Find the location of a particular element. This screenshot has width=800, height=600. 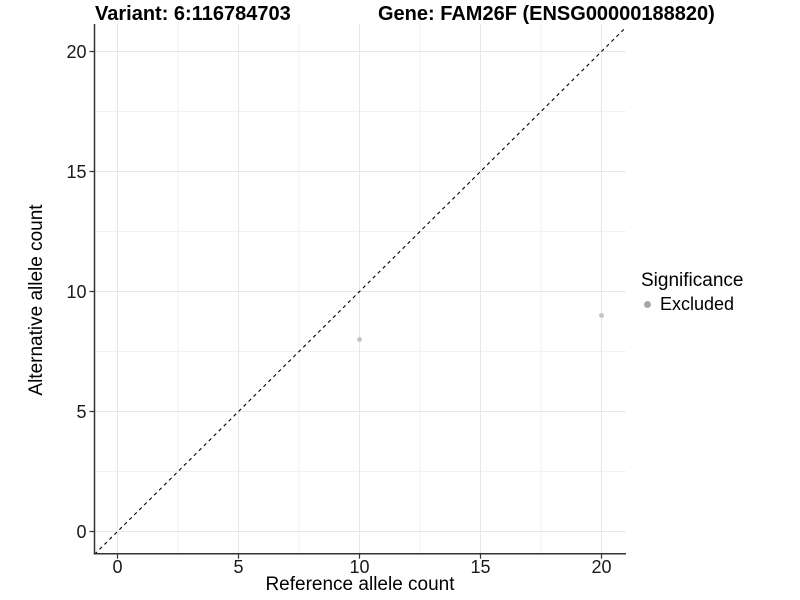

legend-items: Excluded is located at coordinates (719, 304).